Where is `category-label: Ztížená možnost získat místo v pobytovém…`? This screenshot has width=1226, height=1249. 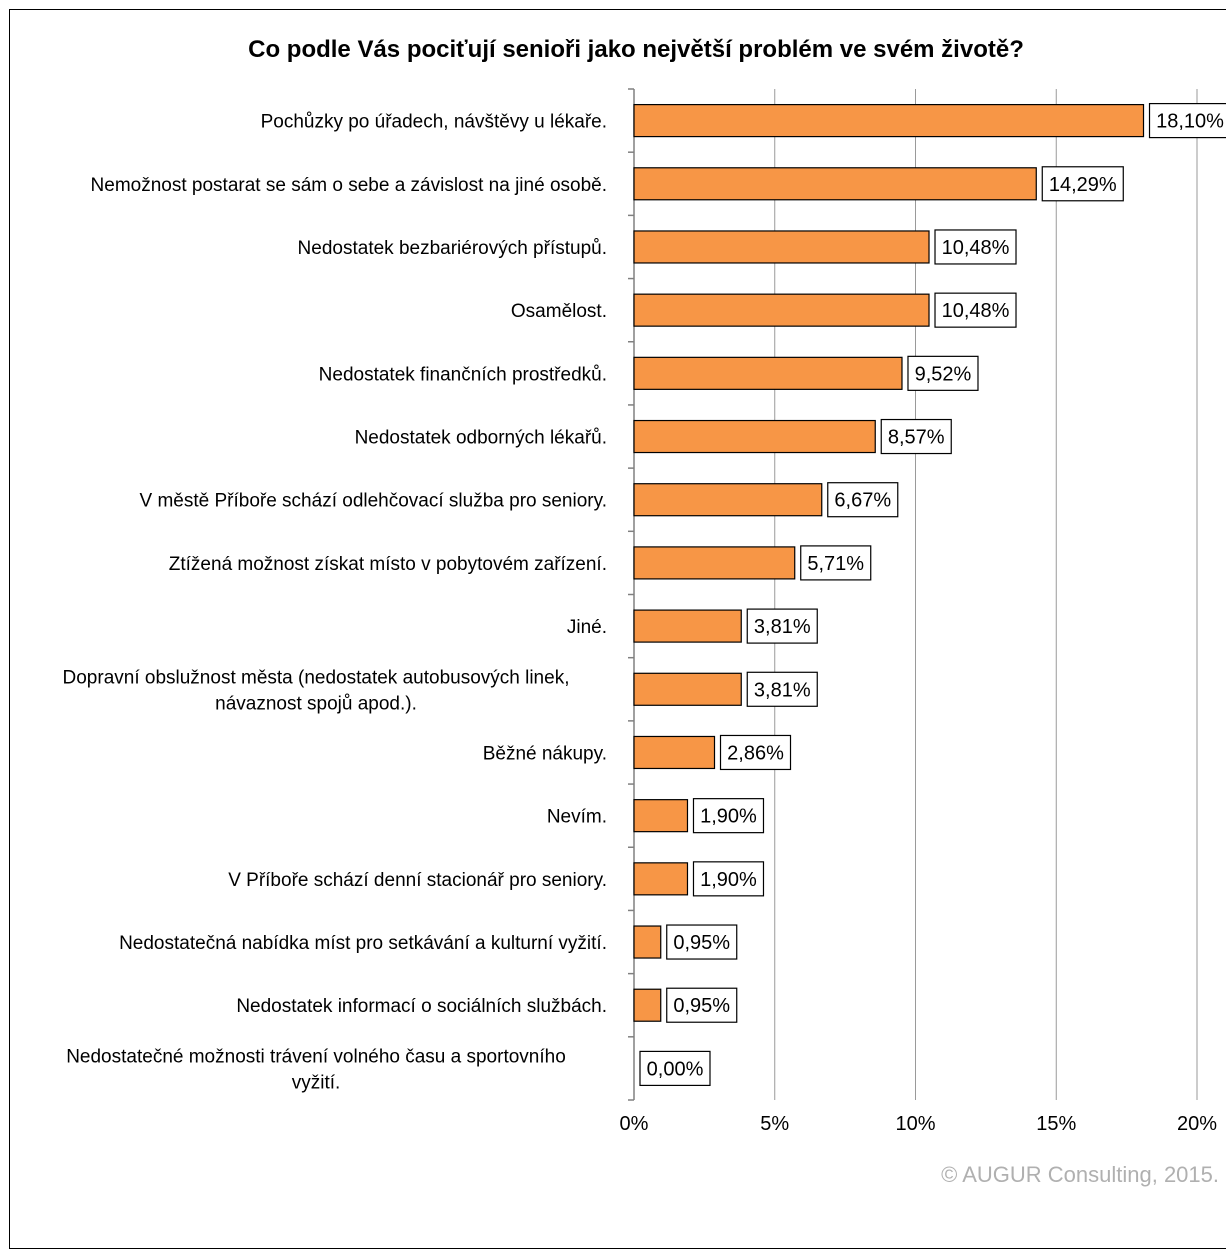 category-label: Ztížená možnost získat místo v pobytovém… is located at coordinates (388, 564).